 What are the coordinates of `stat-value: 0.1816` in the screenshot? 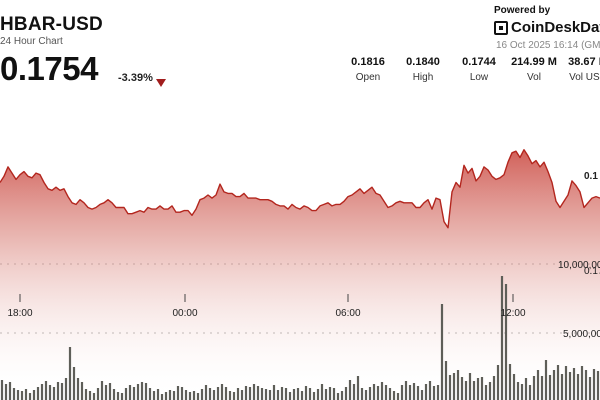 It's located at (368, 62).